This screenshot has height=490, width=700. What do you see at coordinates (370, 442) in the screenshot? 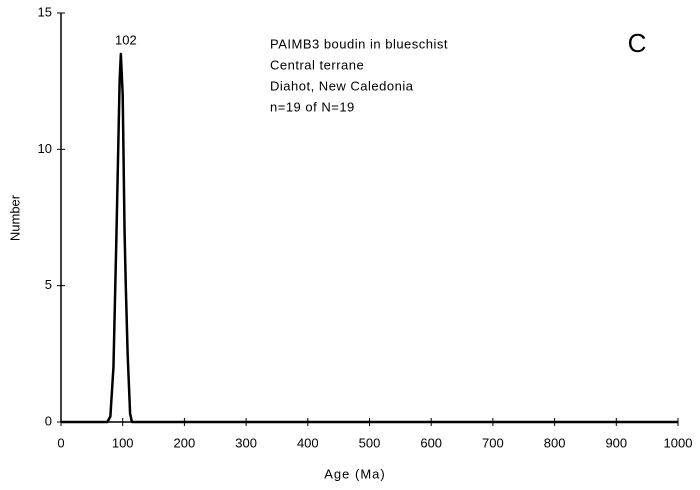
I see `x-tick-label: 500` at bounding box center [370, 442].